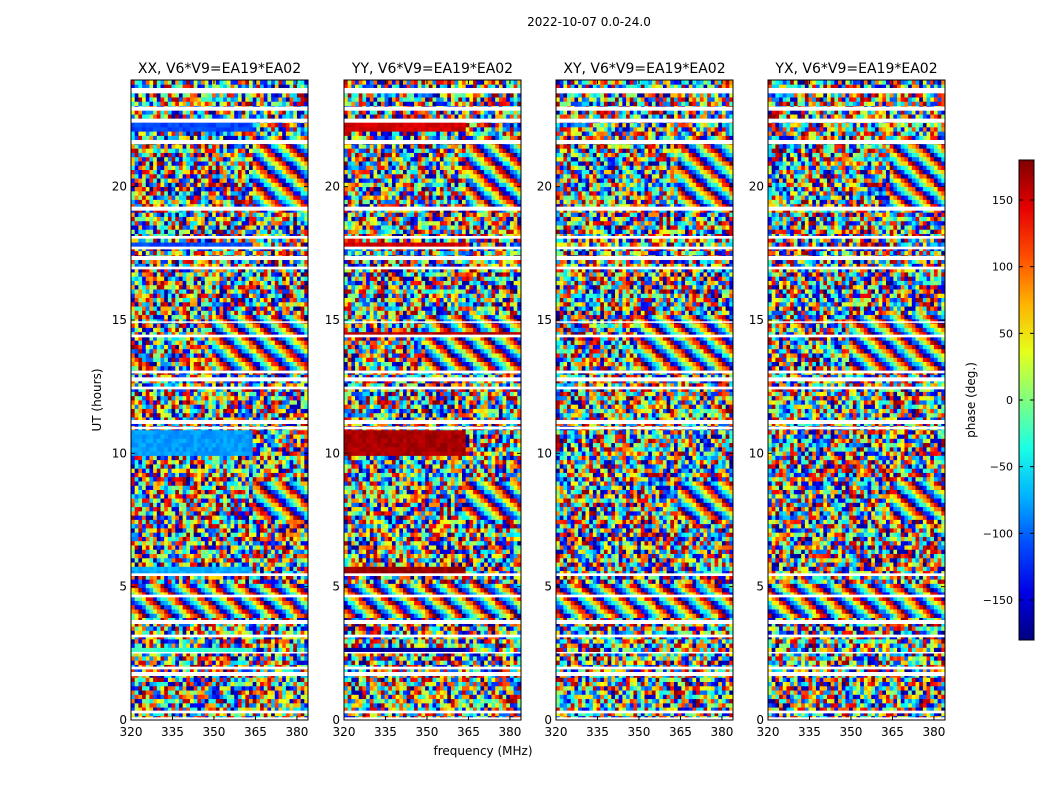 Image resolution: width=1050 pixels, height=800 pixels. What do you see at coordinates (432, 69) in the screenshot?
I see `panel-title: YY, V6*V9=EA19*EA02` at bounding box center [432, 69].